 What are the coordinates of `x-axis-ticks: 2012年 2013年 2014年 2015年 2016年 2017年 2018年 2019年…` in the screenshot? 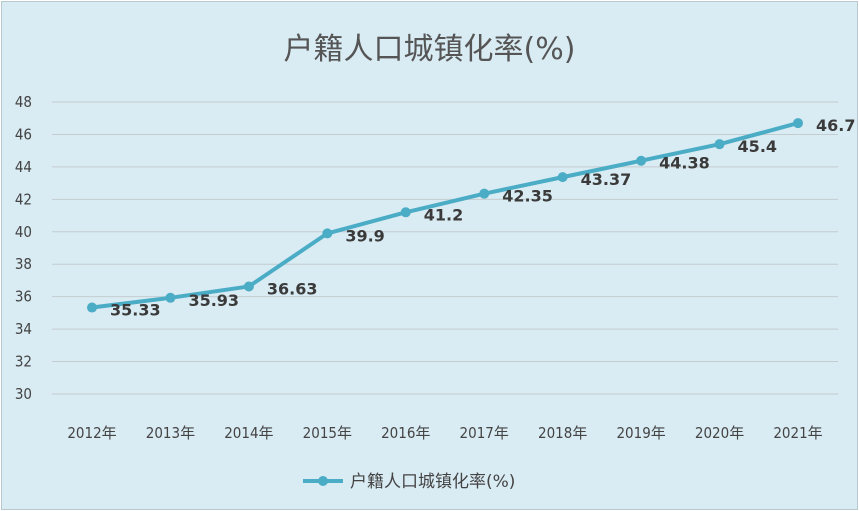 It's located at (444, 433).